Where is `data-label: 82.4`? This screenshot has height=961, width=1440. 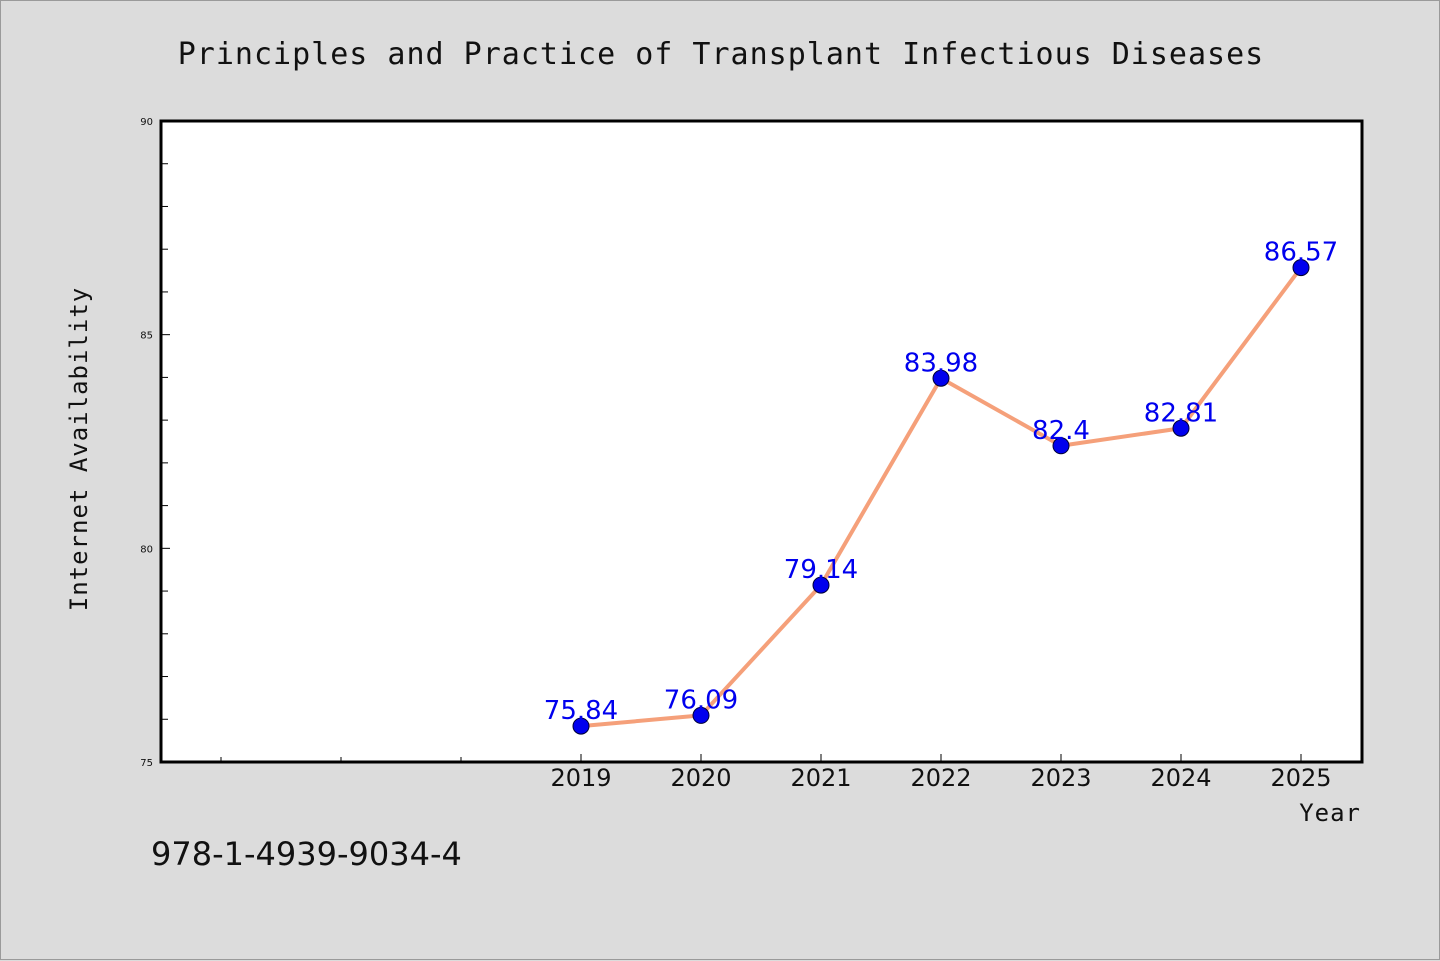 data-label: 82.4 is located at coordinates (1061, 431).